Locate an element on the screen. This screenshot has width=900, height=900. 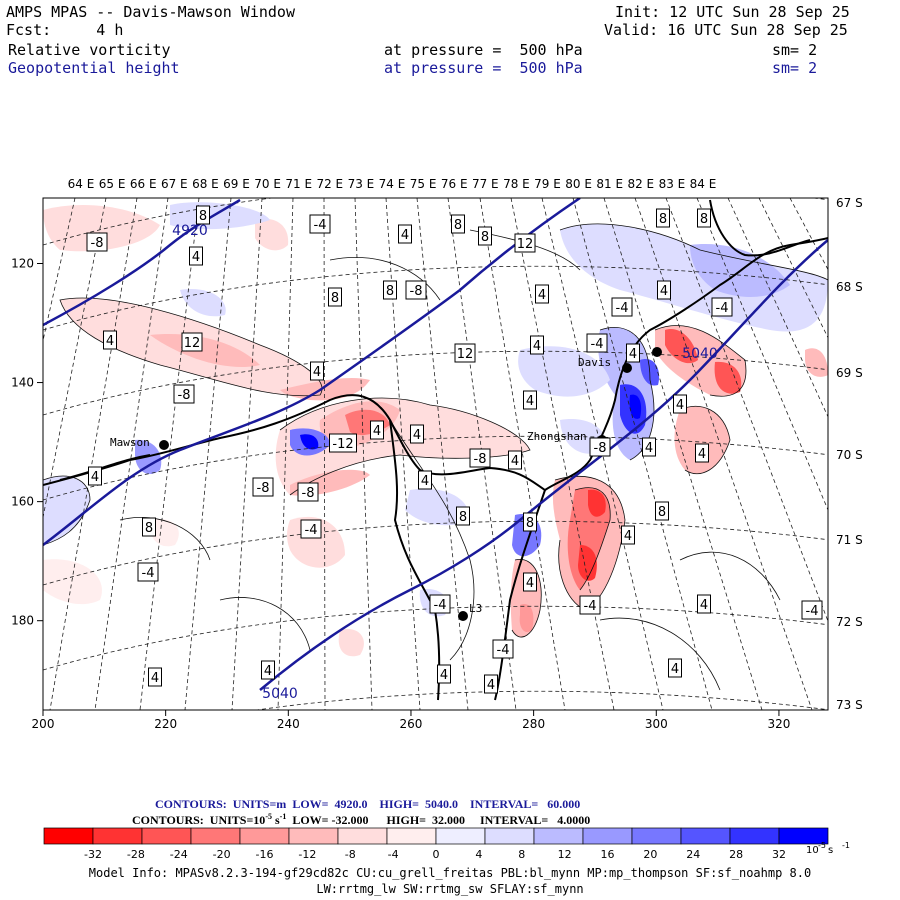
model-info-line2: LW:rrtmg_lw SW:rrtmg_sw SFLAY:sf_mynn is located at coordinates (450, 889).